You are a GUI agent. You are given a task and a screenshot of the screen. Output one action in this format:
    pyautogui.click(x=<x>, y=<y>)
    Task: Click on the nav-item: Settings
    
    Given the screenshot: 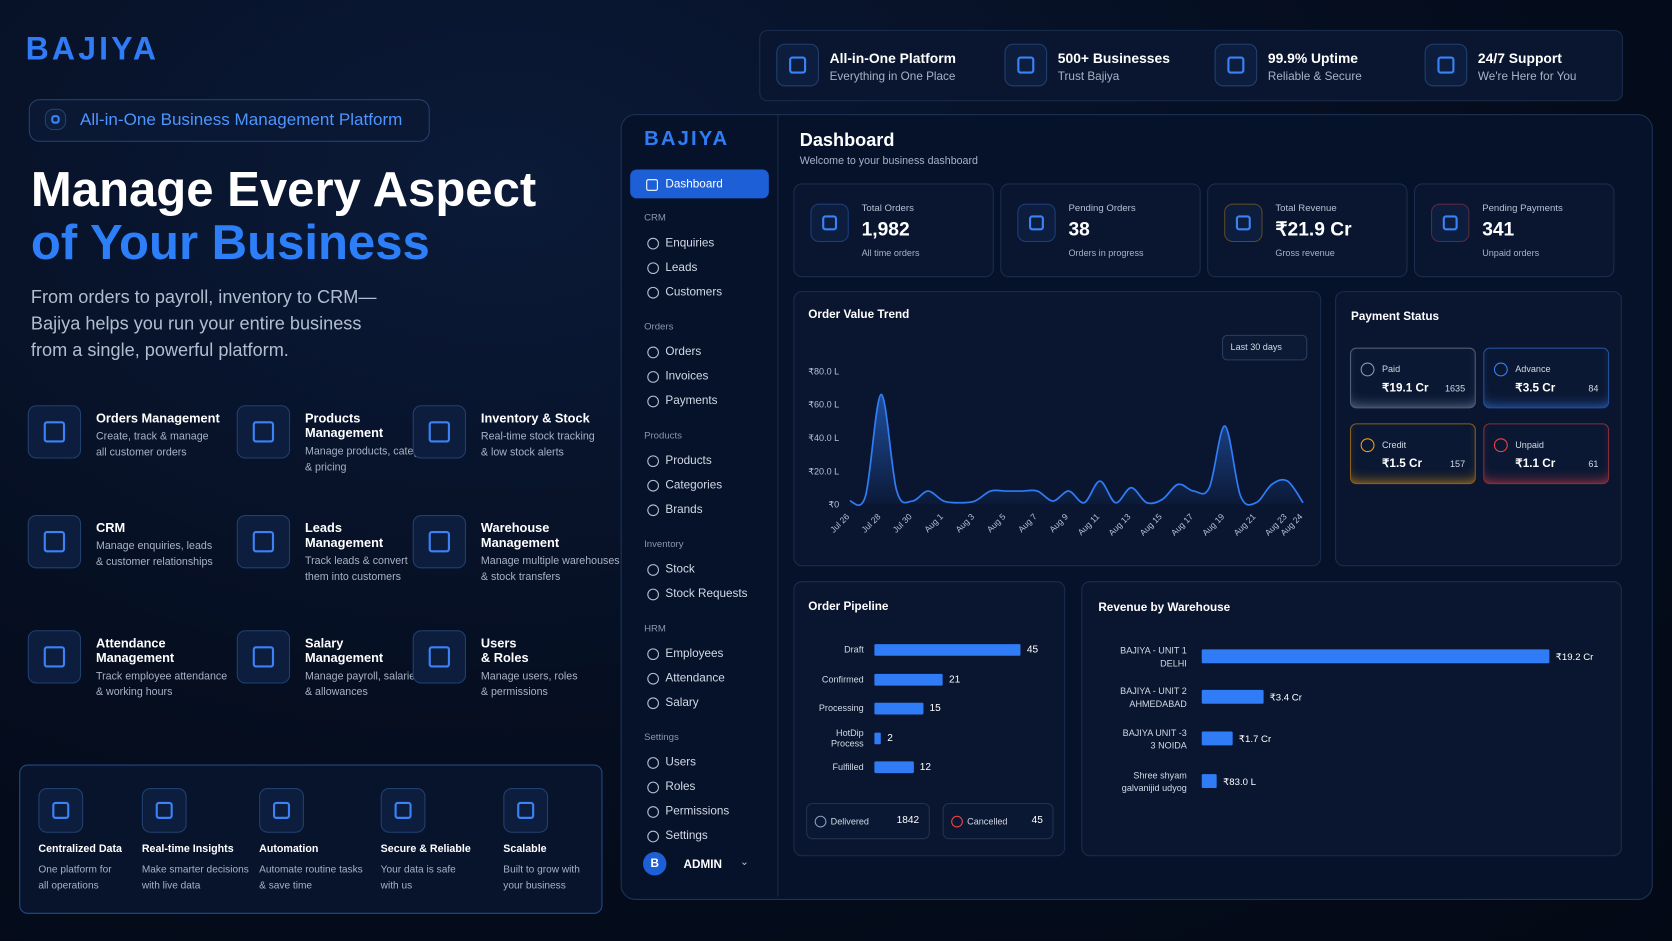 What is the action you would take?
    pyautogui.click(x=686, y=836)
    